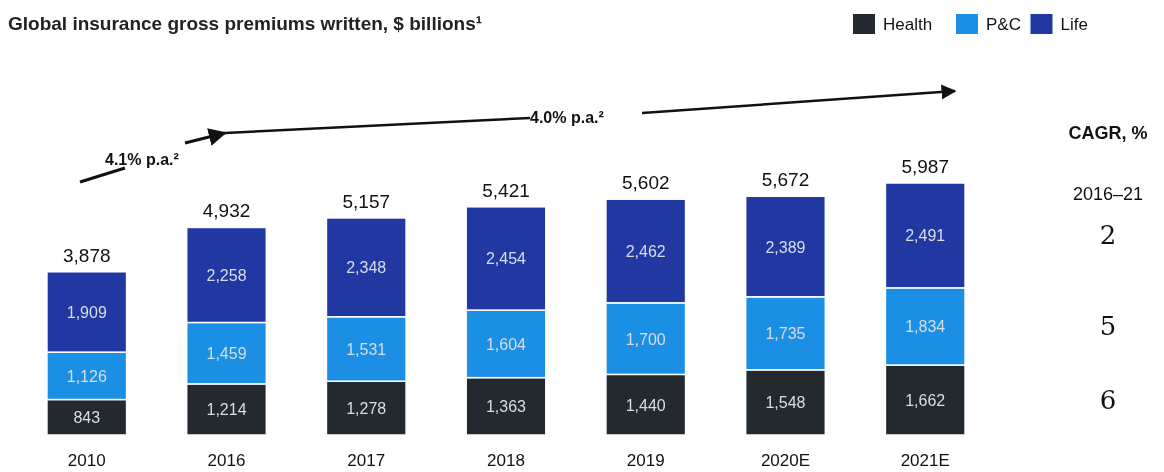 Image resolution: width=1164 pixels, height=472 pixels. What do you see at coordinates (925, 166) in the screenshot?
I see `total-label: 5,987` at bounding box center [925, 166].